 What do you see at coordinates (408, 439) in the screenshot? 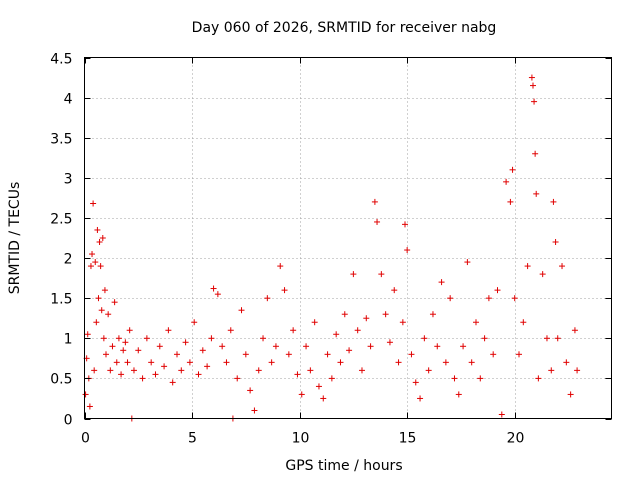
I see `x-tick-label: 15` at bounding box center [408, 439].